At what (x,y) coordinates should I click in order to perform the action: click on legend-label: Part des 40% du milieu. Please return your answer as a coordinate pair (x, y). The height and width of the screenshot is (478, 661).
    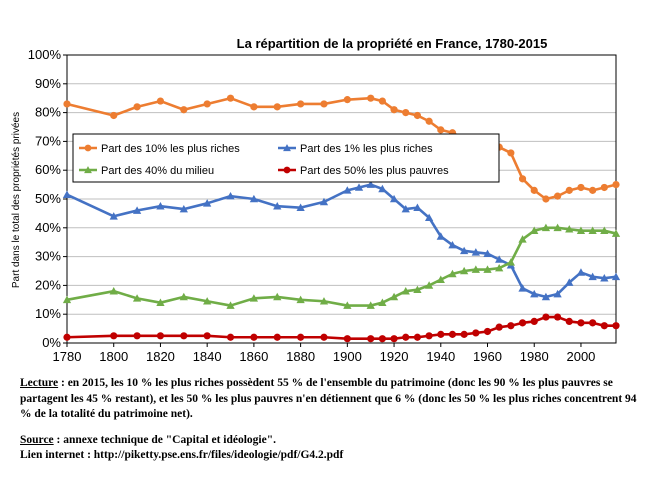
    Looking at the image, I should click on (157, 171).